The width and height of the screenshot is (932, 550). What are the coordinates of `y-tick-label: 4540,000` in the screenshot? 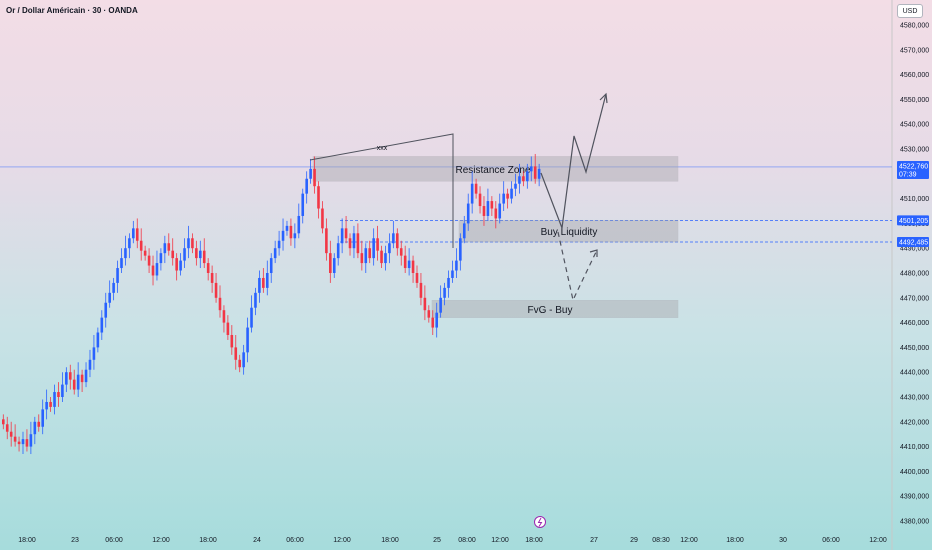 It's located at (914, 125).